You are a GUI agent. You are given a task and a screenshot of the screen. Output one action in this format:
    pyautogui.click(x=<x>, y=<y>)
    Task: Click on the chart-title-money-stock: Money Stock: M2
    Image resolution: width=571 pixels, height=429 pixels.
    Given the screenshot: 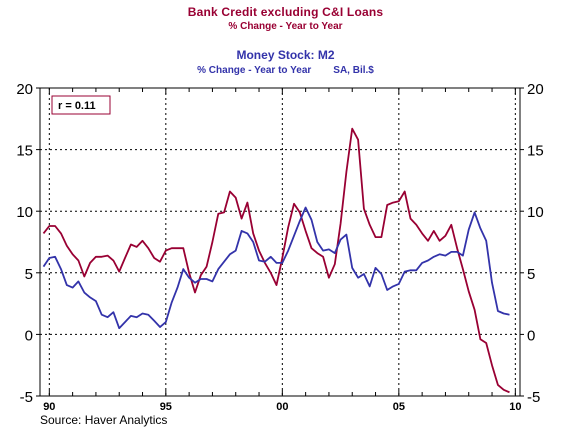 What is the action you would take?
    pyautogui.click(x=285, y=55)
    